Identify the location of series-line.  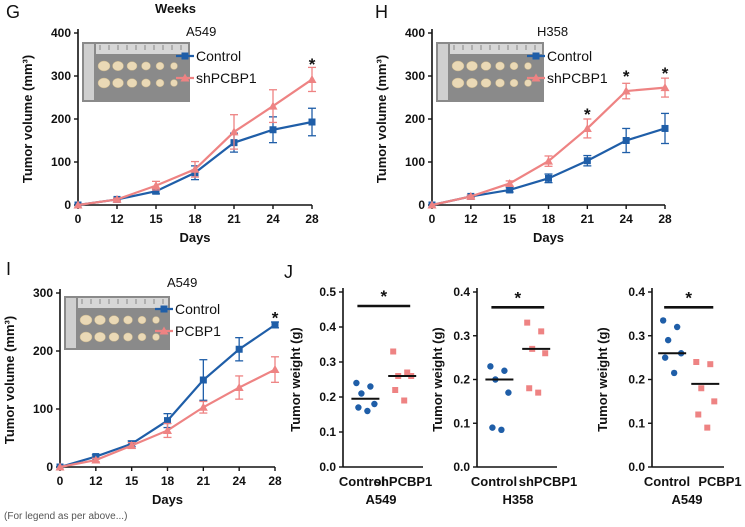
(548, 146).